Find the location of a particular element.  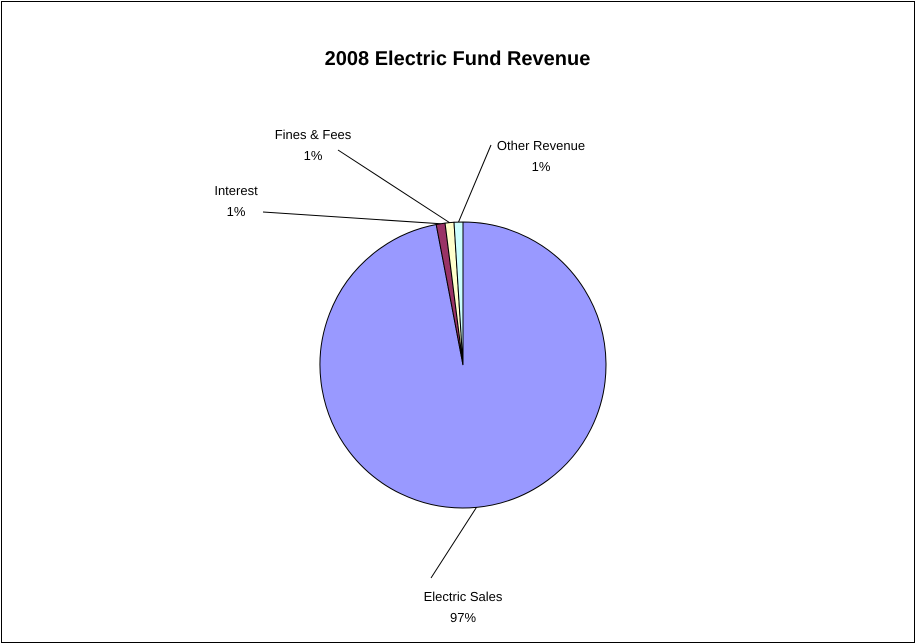

slice-label: Interest is located at coordinates (236, 190).